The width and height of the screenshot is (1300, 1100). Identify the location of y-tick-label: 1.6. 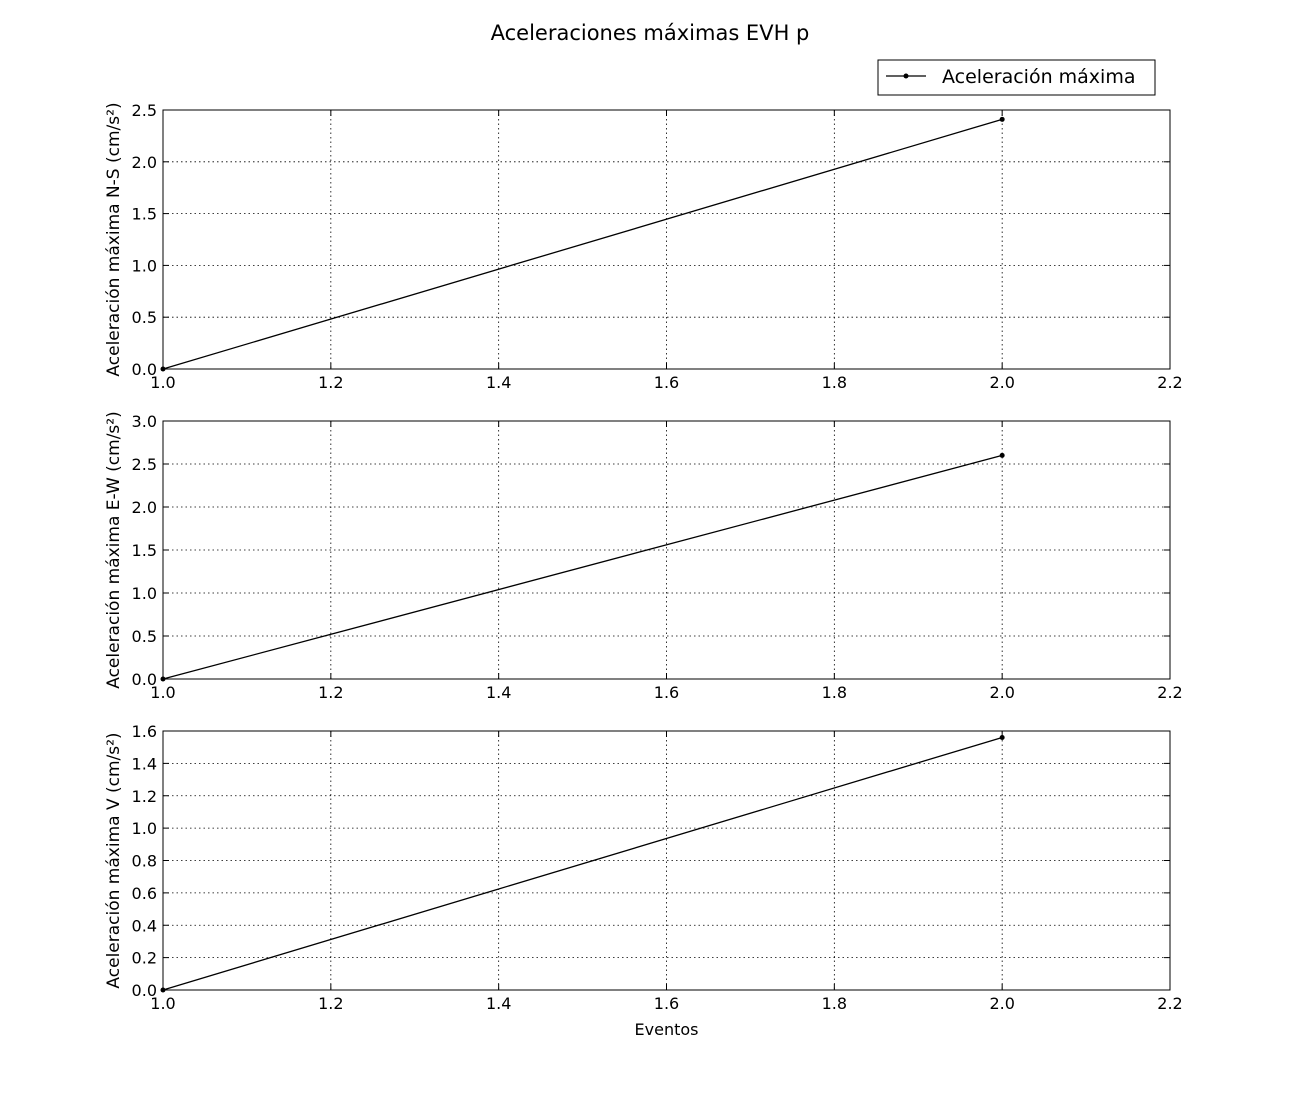
(144, 731).